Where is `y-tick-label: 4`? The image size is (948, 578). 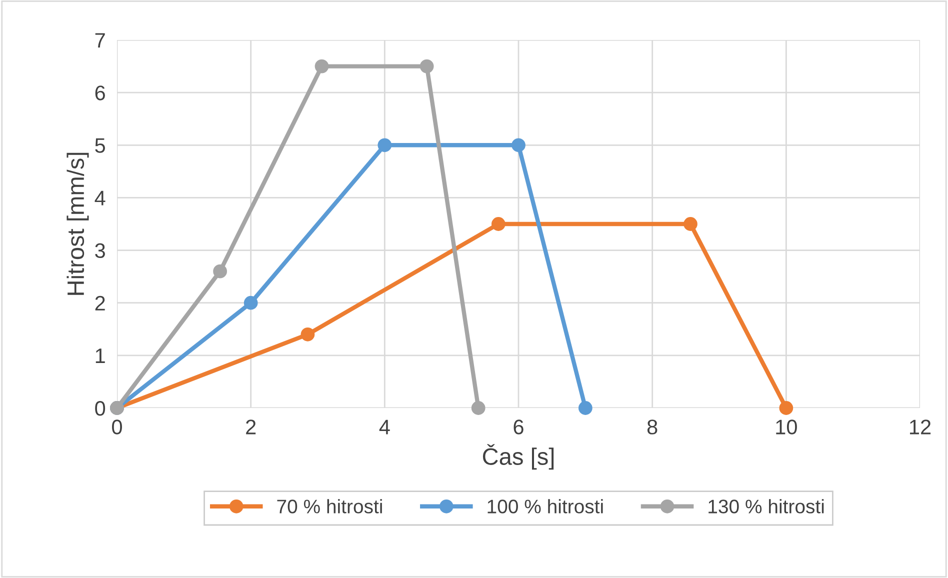 y-tick-label: 4 is located at coordinates (100, 198).